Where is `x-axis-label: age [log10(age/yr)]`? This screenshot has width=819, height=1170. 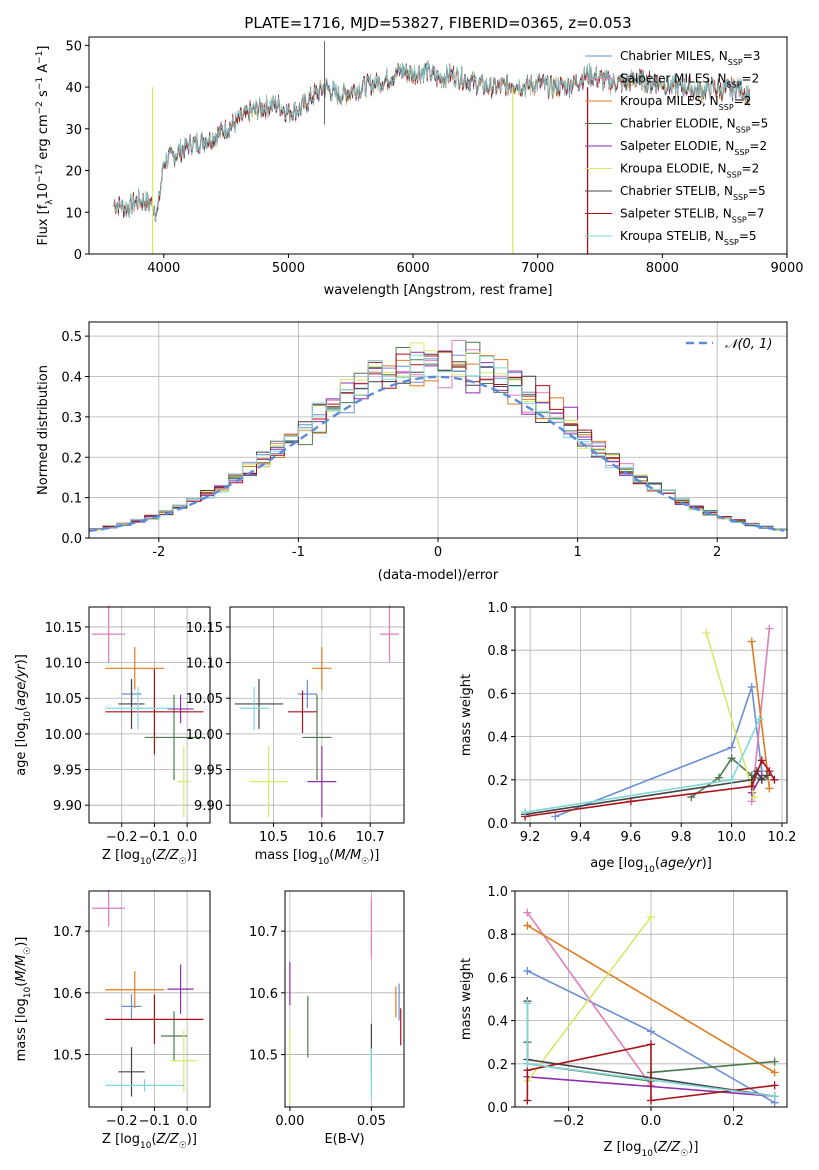 x-axis-label: age [log10(age/yr)] is located at coordinates (651, 865).